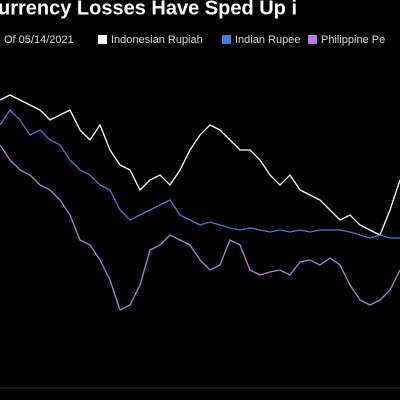 The width and height of the screenshot is (400, 400). I want to click on chart-title: urrency Losses Have Sped Up i, so click(148, 9).